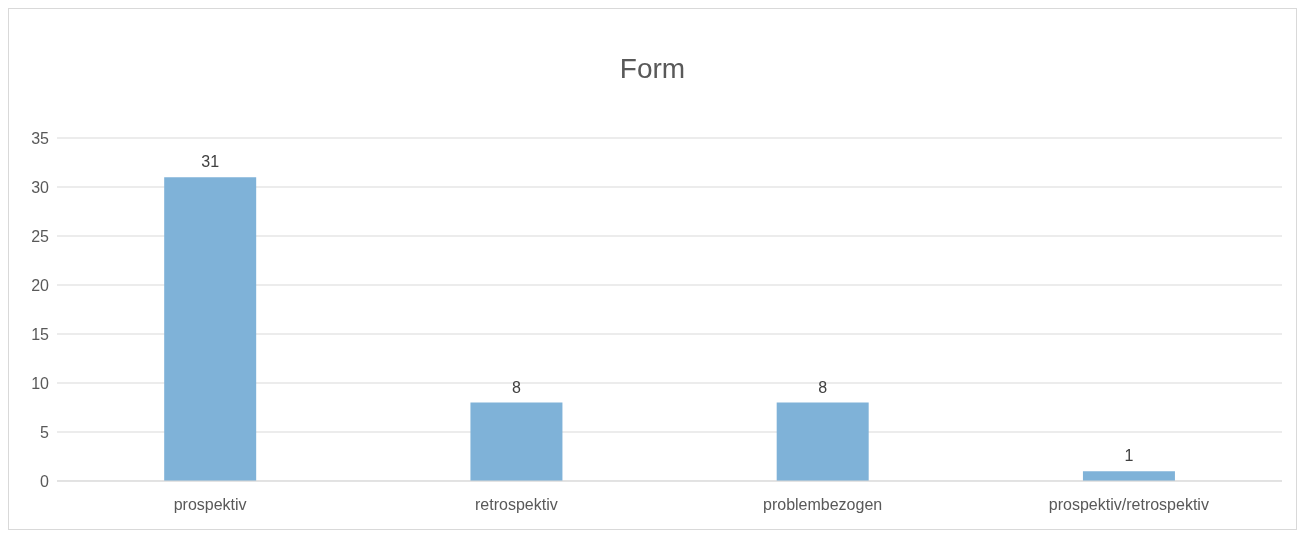  Describe the element at coordinates (45, 432) in the screenshot. I see `y-tick-label: 5` at that location.